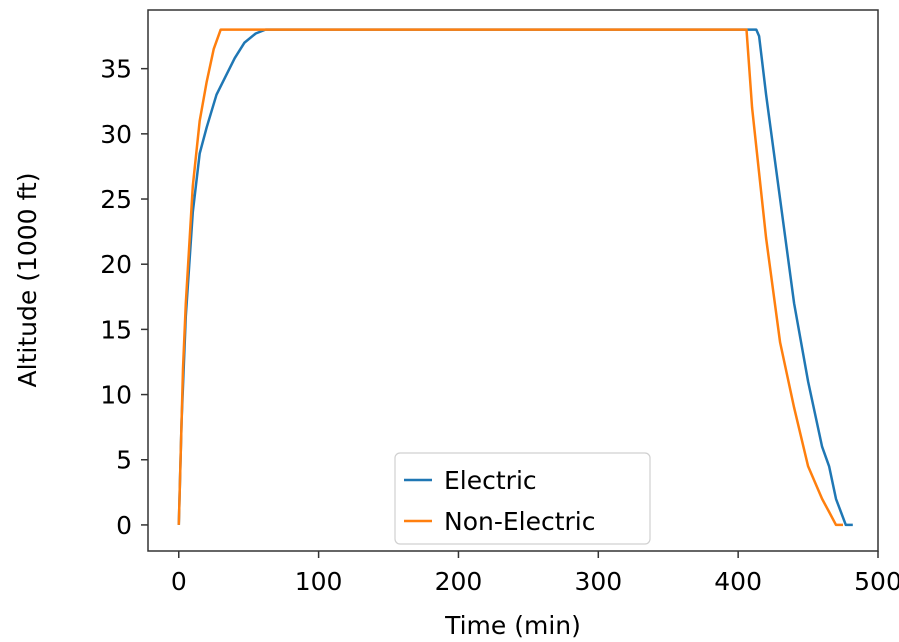 This screenshot has width=899, height=642. What do you see at coordinates (459, 581) in the screenshot?
I see `x-tick-label: 200` at bounding box center [459, 581].